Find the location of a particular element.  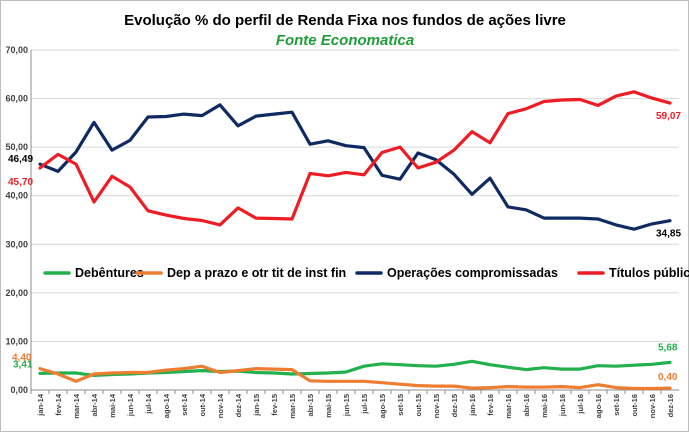

end-value-label: 34,85 is located at coordinates (668, 234).